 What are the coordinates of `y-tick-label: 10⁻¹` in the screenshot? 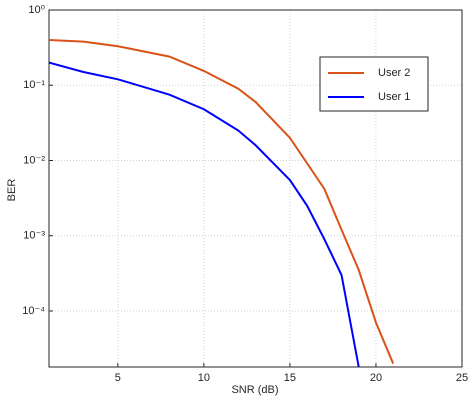 It's located at (34, 85).